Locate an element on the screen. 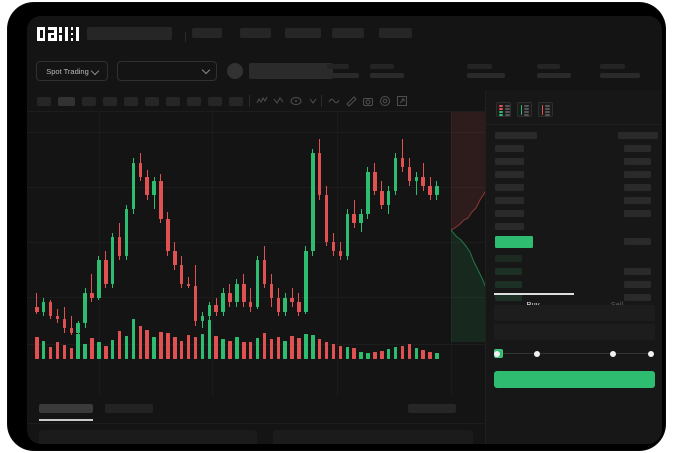  amount-field is located at coordinates (574, 313).